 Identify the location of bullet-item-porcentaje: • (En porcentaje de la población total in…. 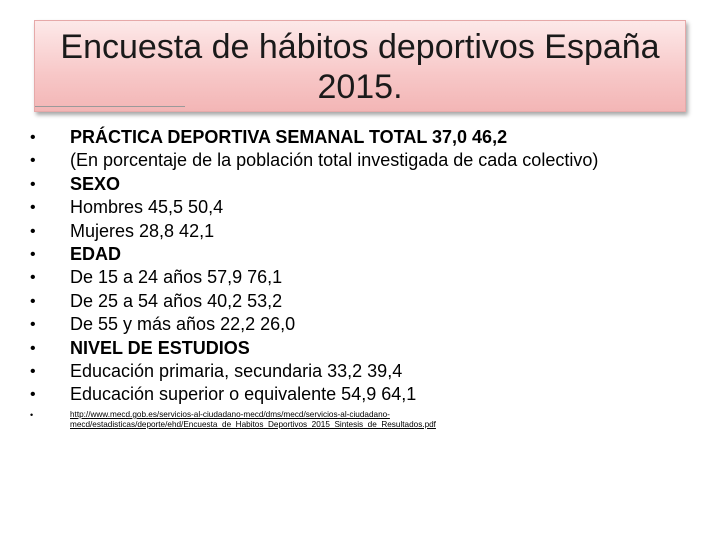
(368, 160).